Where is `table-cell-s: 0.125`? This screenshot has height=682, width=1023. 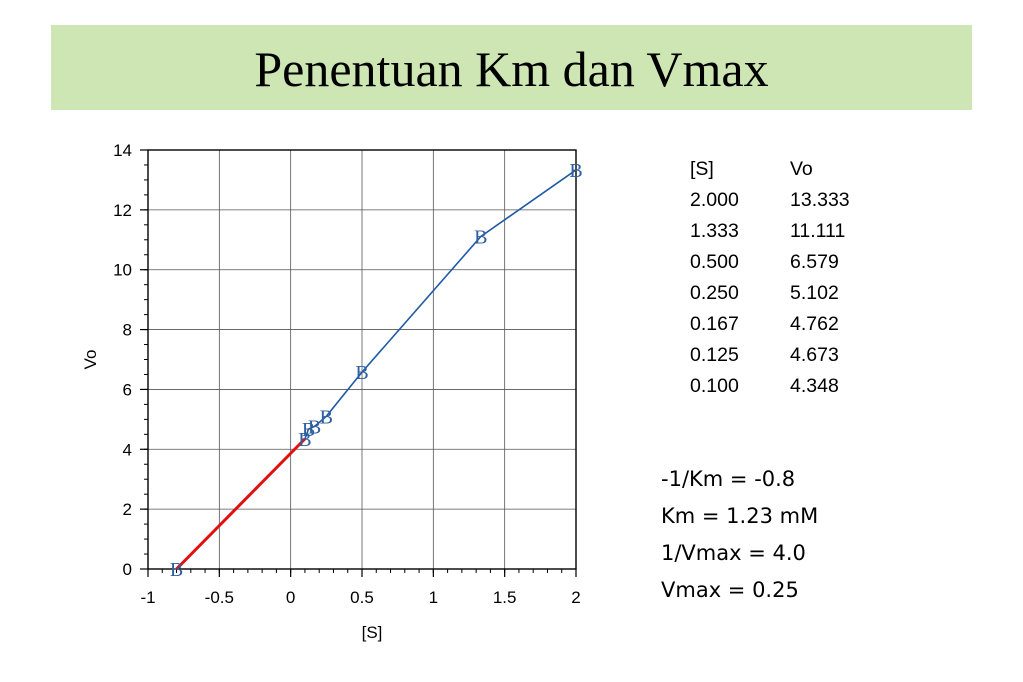
table-cell-s: 0.125 is located at coordinates (714, 355).